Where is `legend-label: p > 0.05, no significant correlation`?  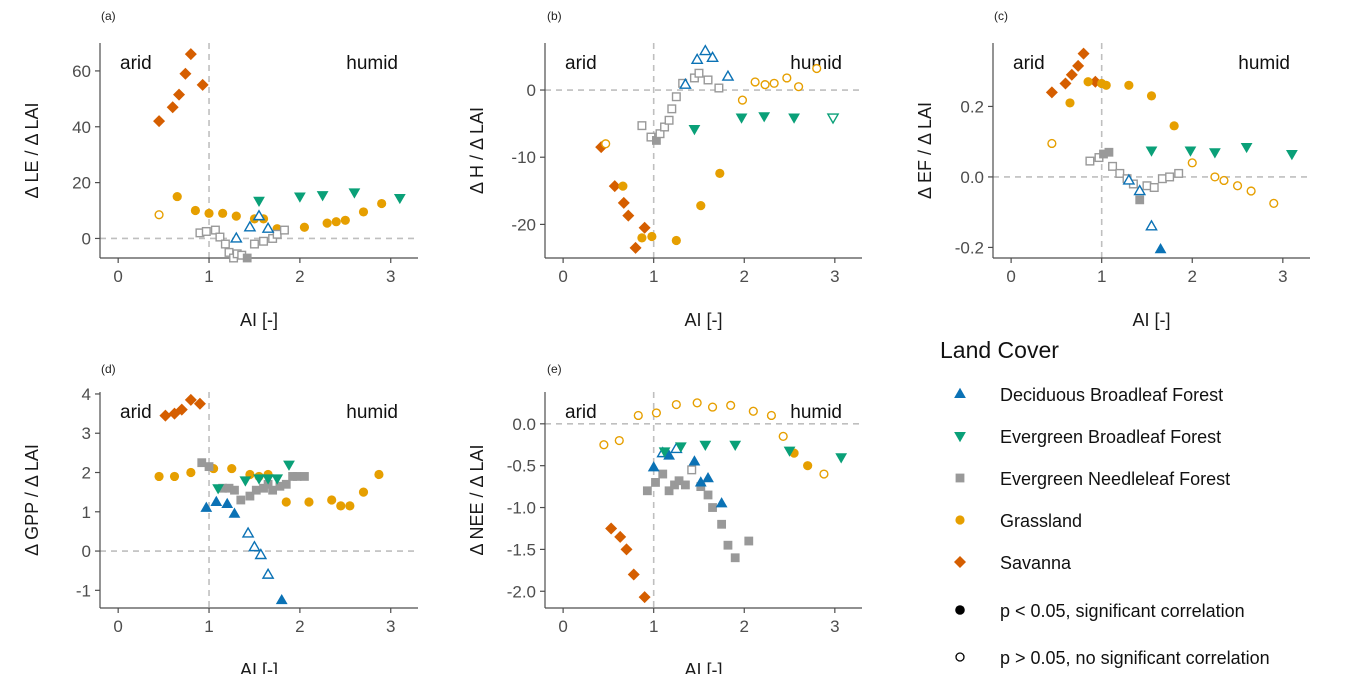
legend-label: p > 0.05, no significant correlation is located at coordinates (1135, 658).